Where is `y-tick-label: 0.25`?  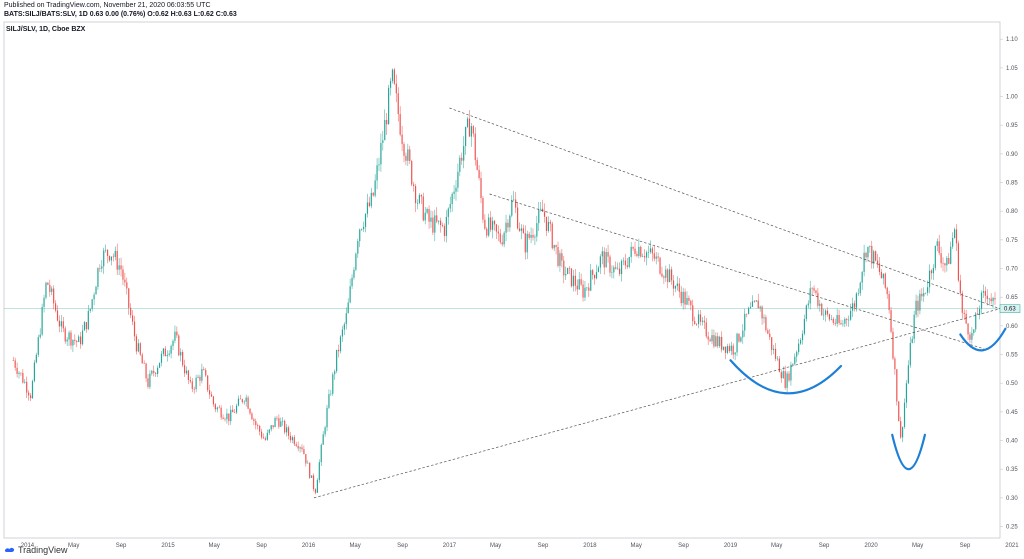
y-tick-label: 0.25 is located at coordinates (1012, 528).